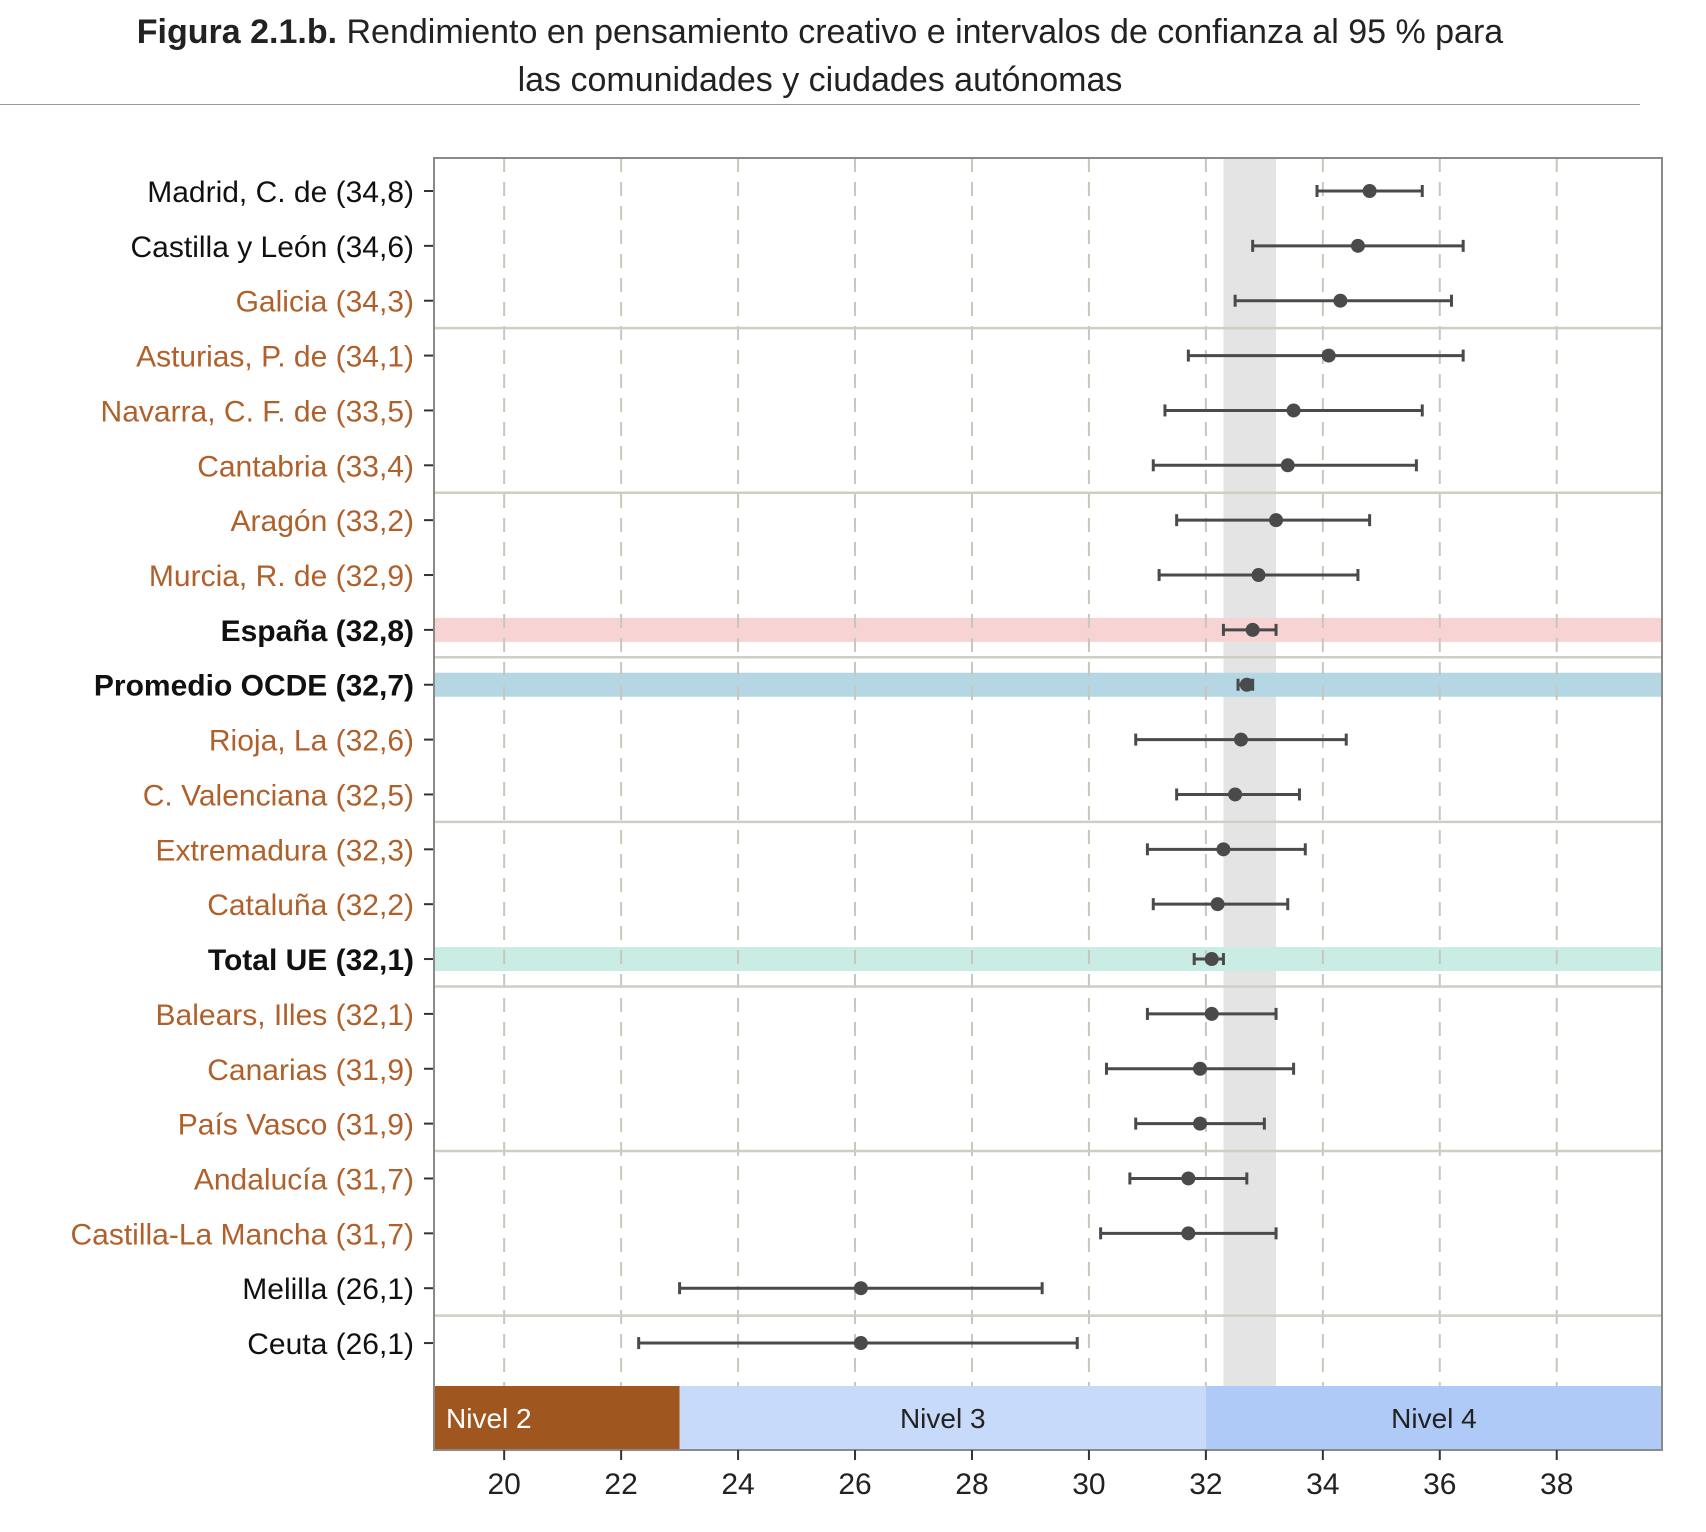 The width and height of the screenshot is (1706, 1532). I want to click on row-label: C. Valenciana (32,5), so click(278, 795).